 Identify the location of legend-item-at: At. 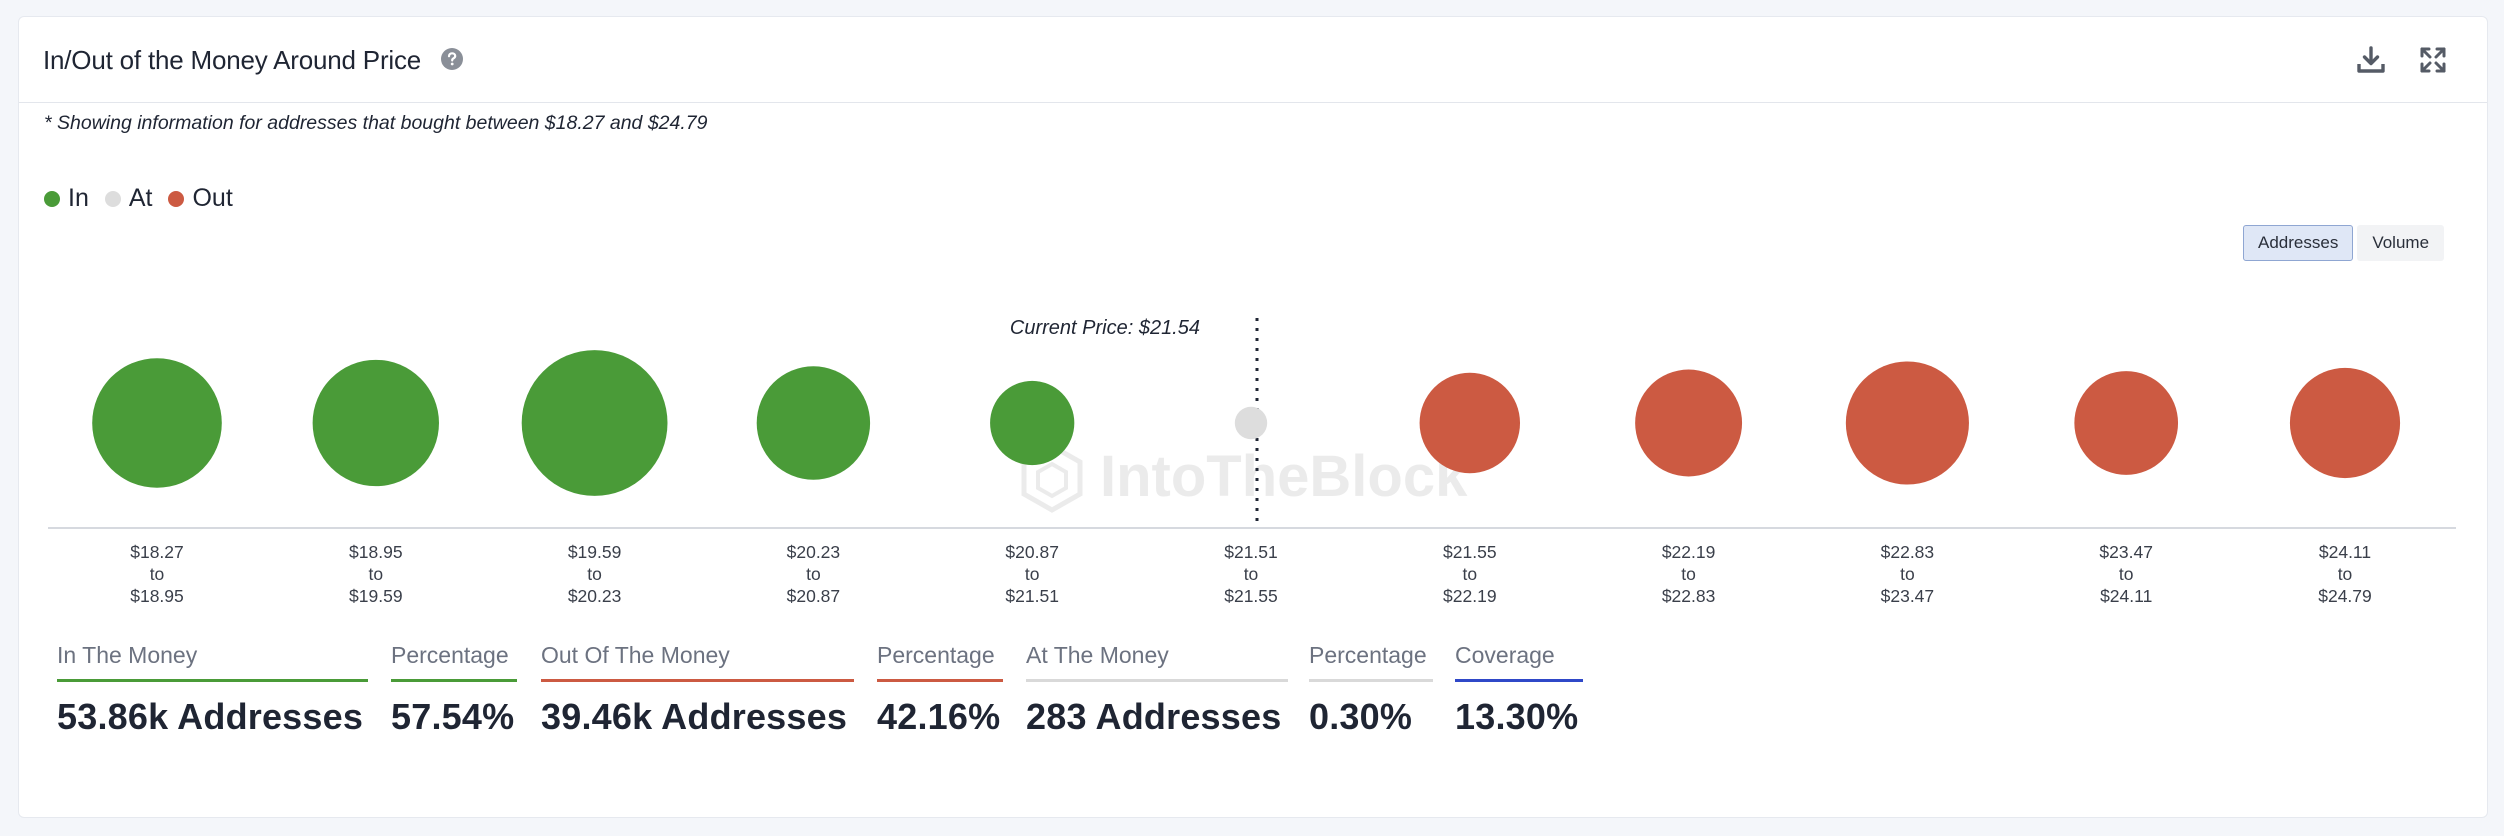
(128, 198).